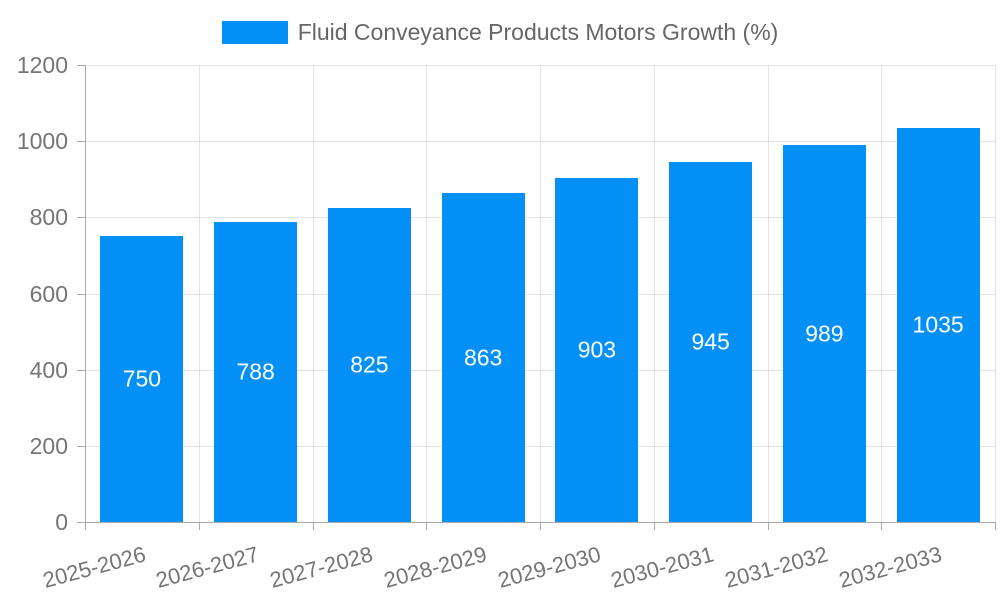  Describe the element at coordinates (321, 567) in the screenshot. I see `x-tick-label-2027-2028: 2027-2028` at that location.